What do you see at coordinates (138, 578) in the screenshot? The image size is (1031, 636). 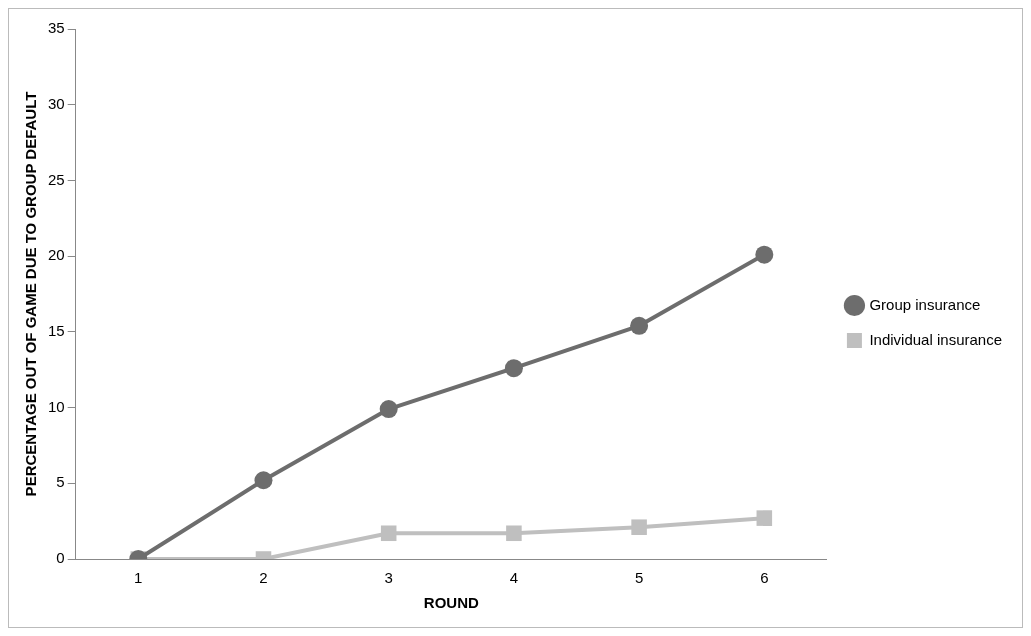 I see `x-tick-label: 1` at bounding box center [138, 578].